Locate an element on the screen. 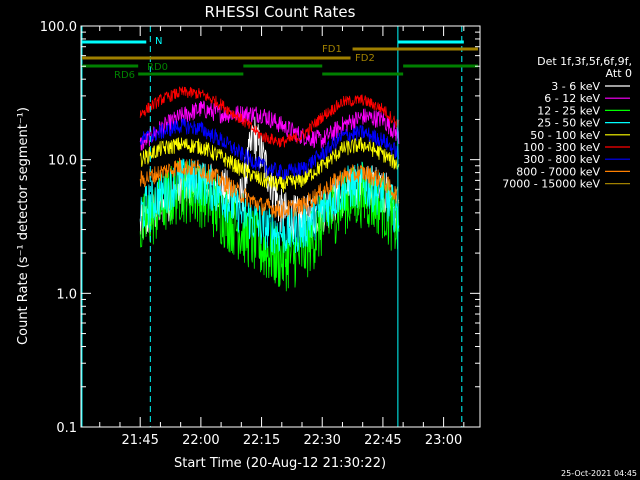 This screenshot has width=640, height=480. legend-entry-label: 12 - 25 keV is located at coordinates (568, 110).